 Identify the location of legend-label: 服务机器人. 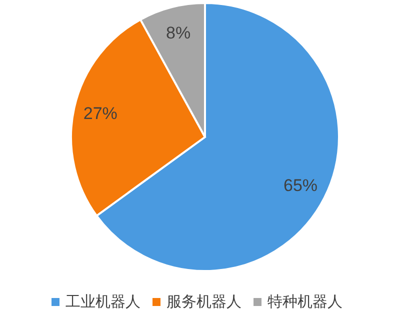
(204, 302).